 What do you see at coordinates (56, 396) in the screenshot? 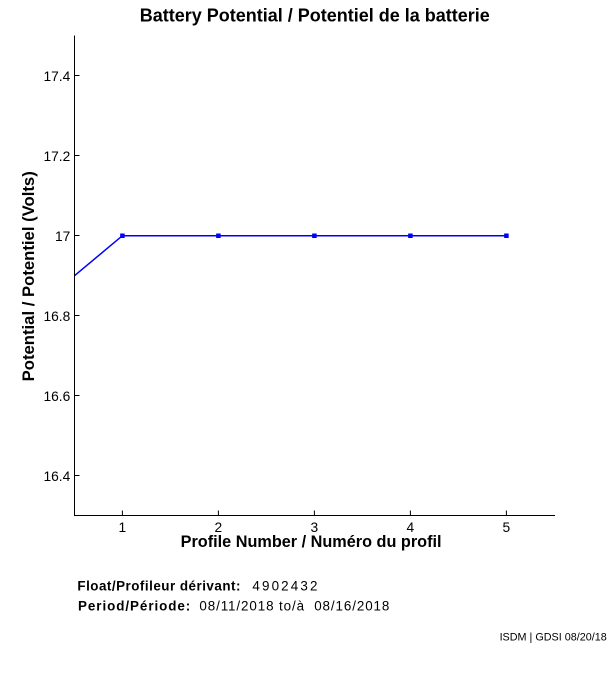
I see `svg-text: 16.6` at bounding box center [56, 396].